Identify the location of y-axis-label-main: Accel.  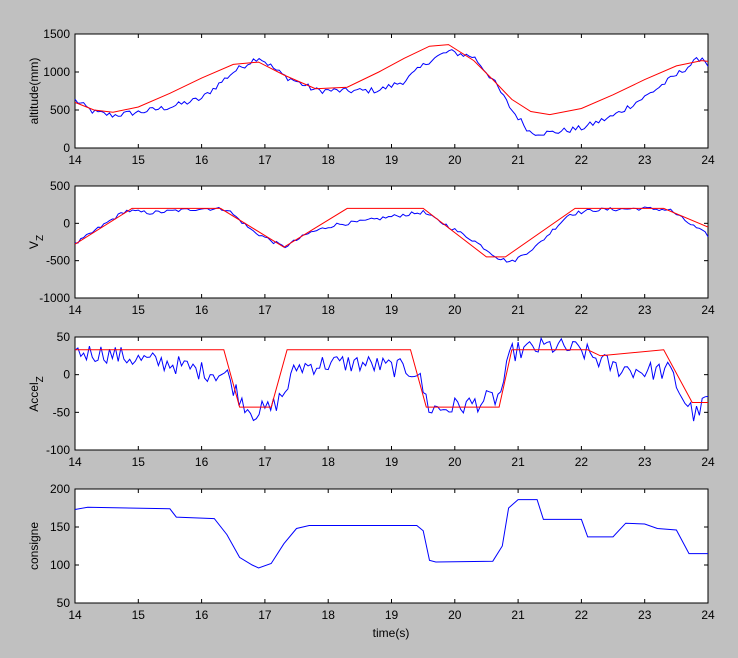
(34, 396).